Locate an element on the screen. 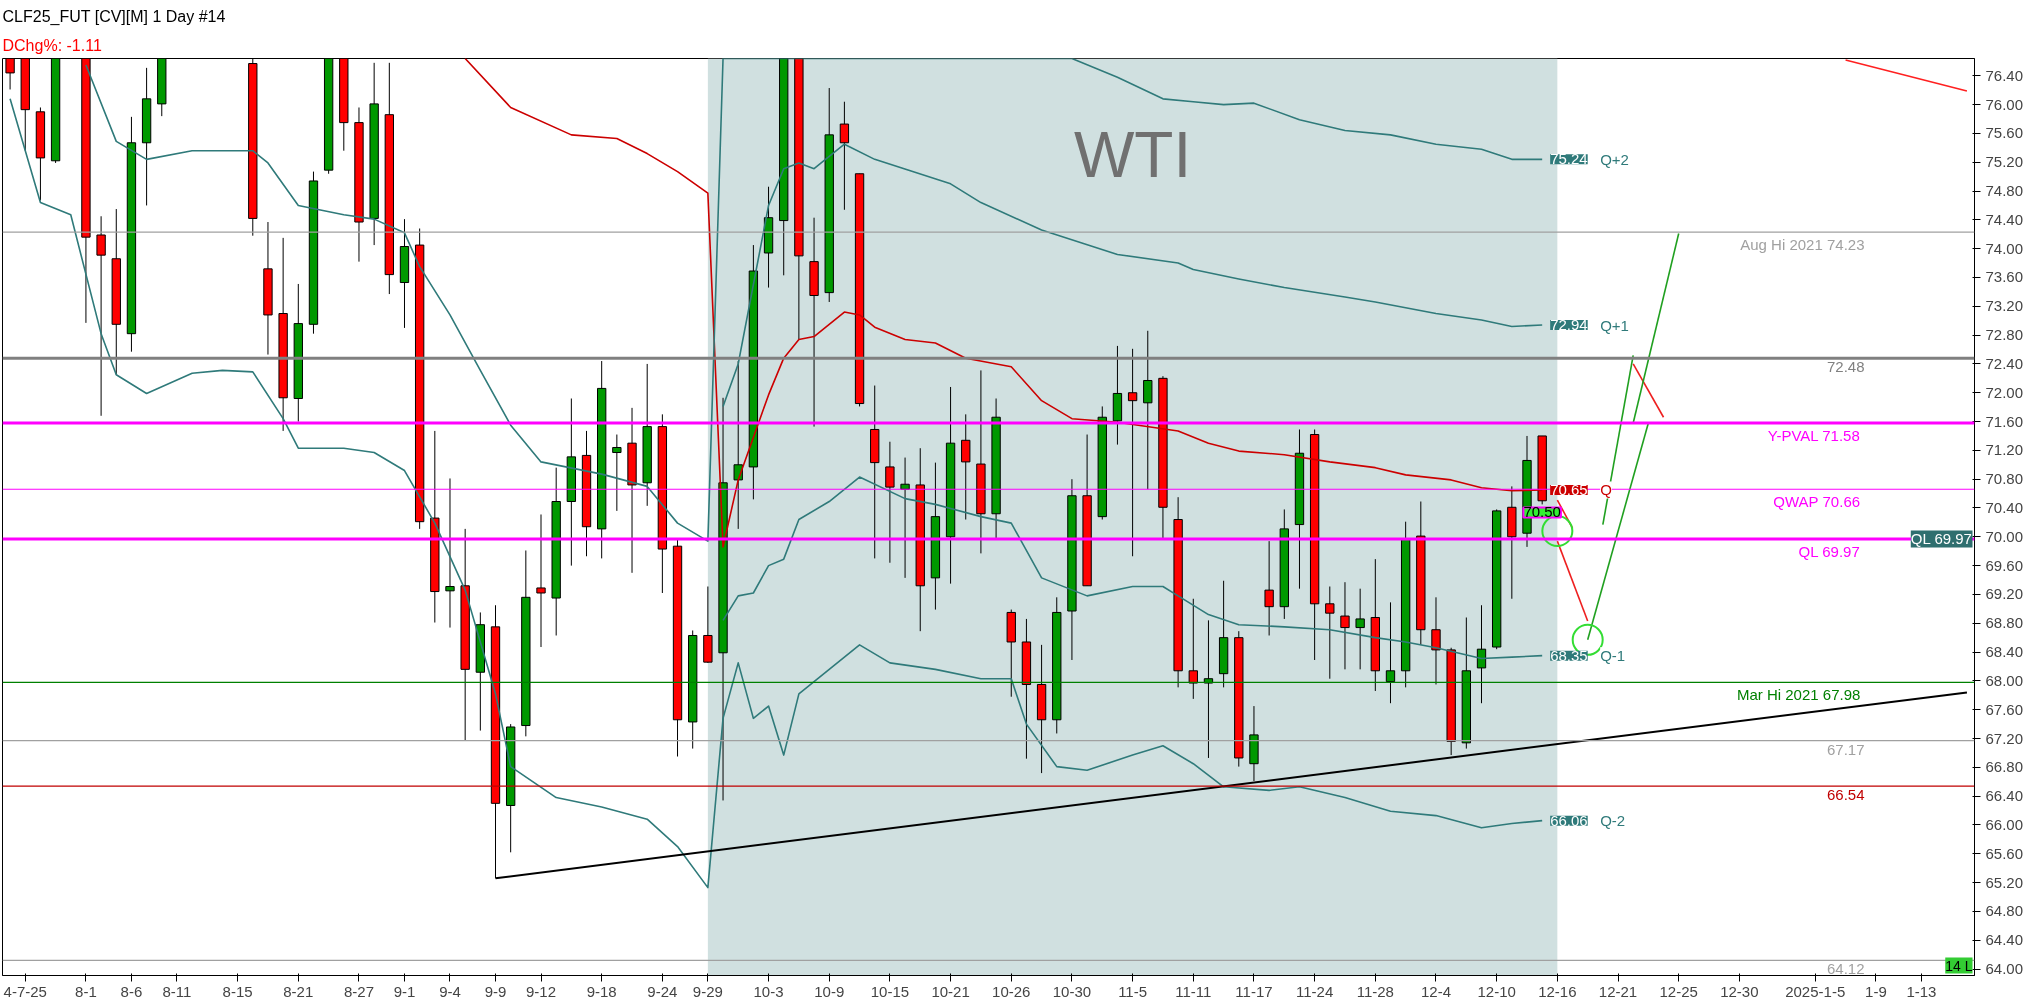  x-tick-label: 12-21 is located at coordinates (1618, 990).